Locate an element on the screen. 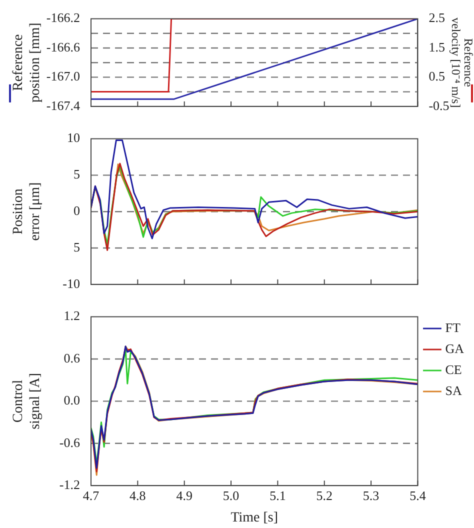 The height and width of the screenshot is (528, 474). y-tick-label: -167.4 is located at coordinates (63, 105).